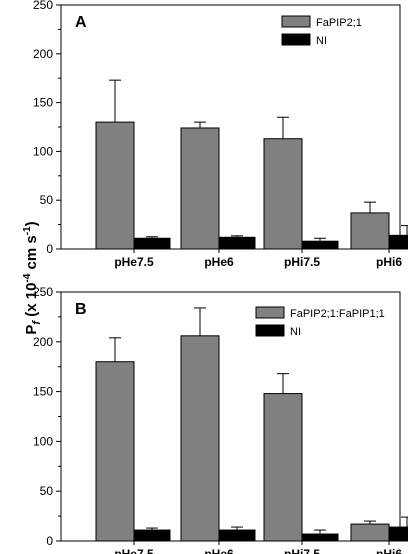 The width and height of the screenshot is (408, 554). Describe the element at coordinates (81, 309) in the screenshot. I see `panel-label: B` at that location.